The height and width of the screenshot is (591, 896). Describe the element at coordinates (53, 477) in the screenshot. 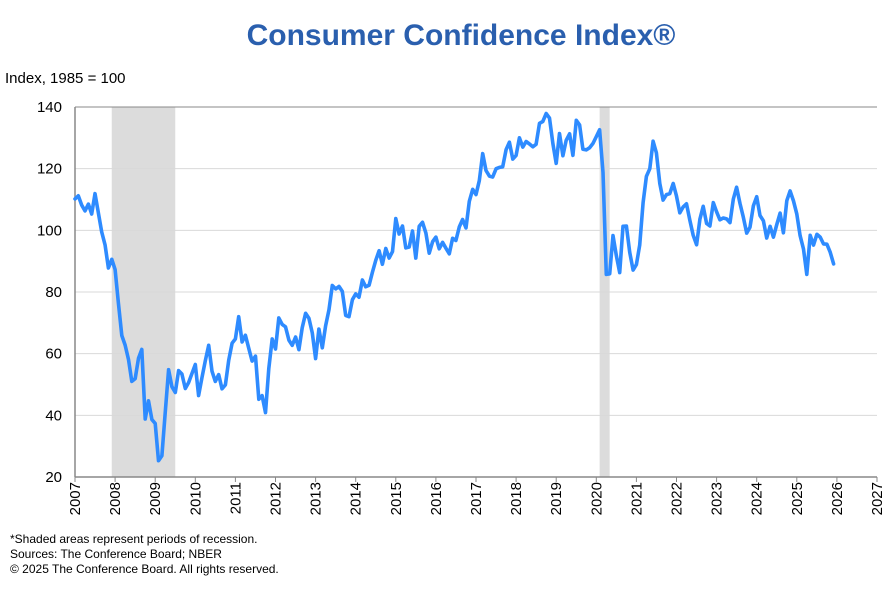

I see `y-tick-label: 20` at that location.